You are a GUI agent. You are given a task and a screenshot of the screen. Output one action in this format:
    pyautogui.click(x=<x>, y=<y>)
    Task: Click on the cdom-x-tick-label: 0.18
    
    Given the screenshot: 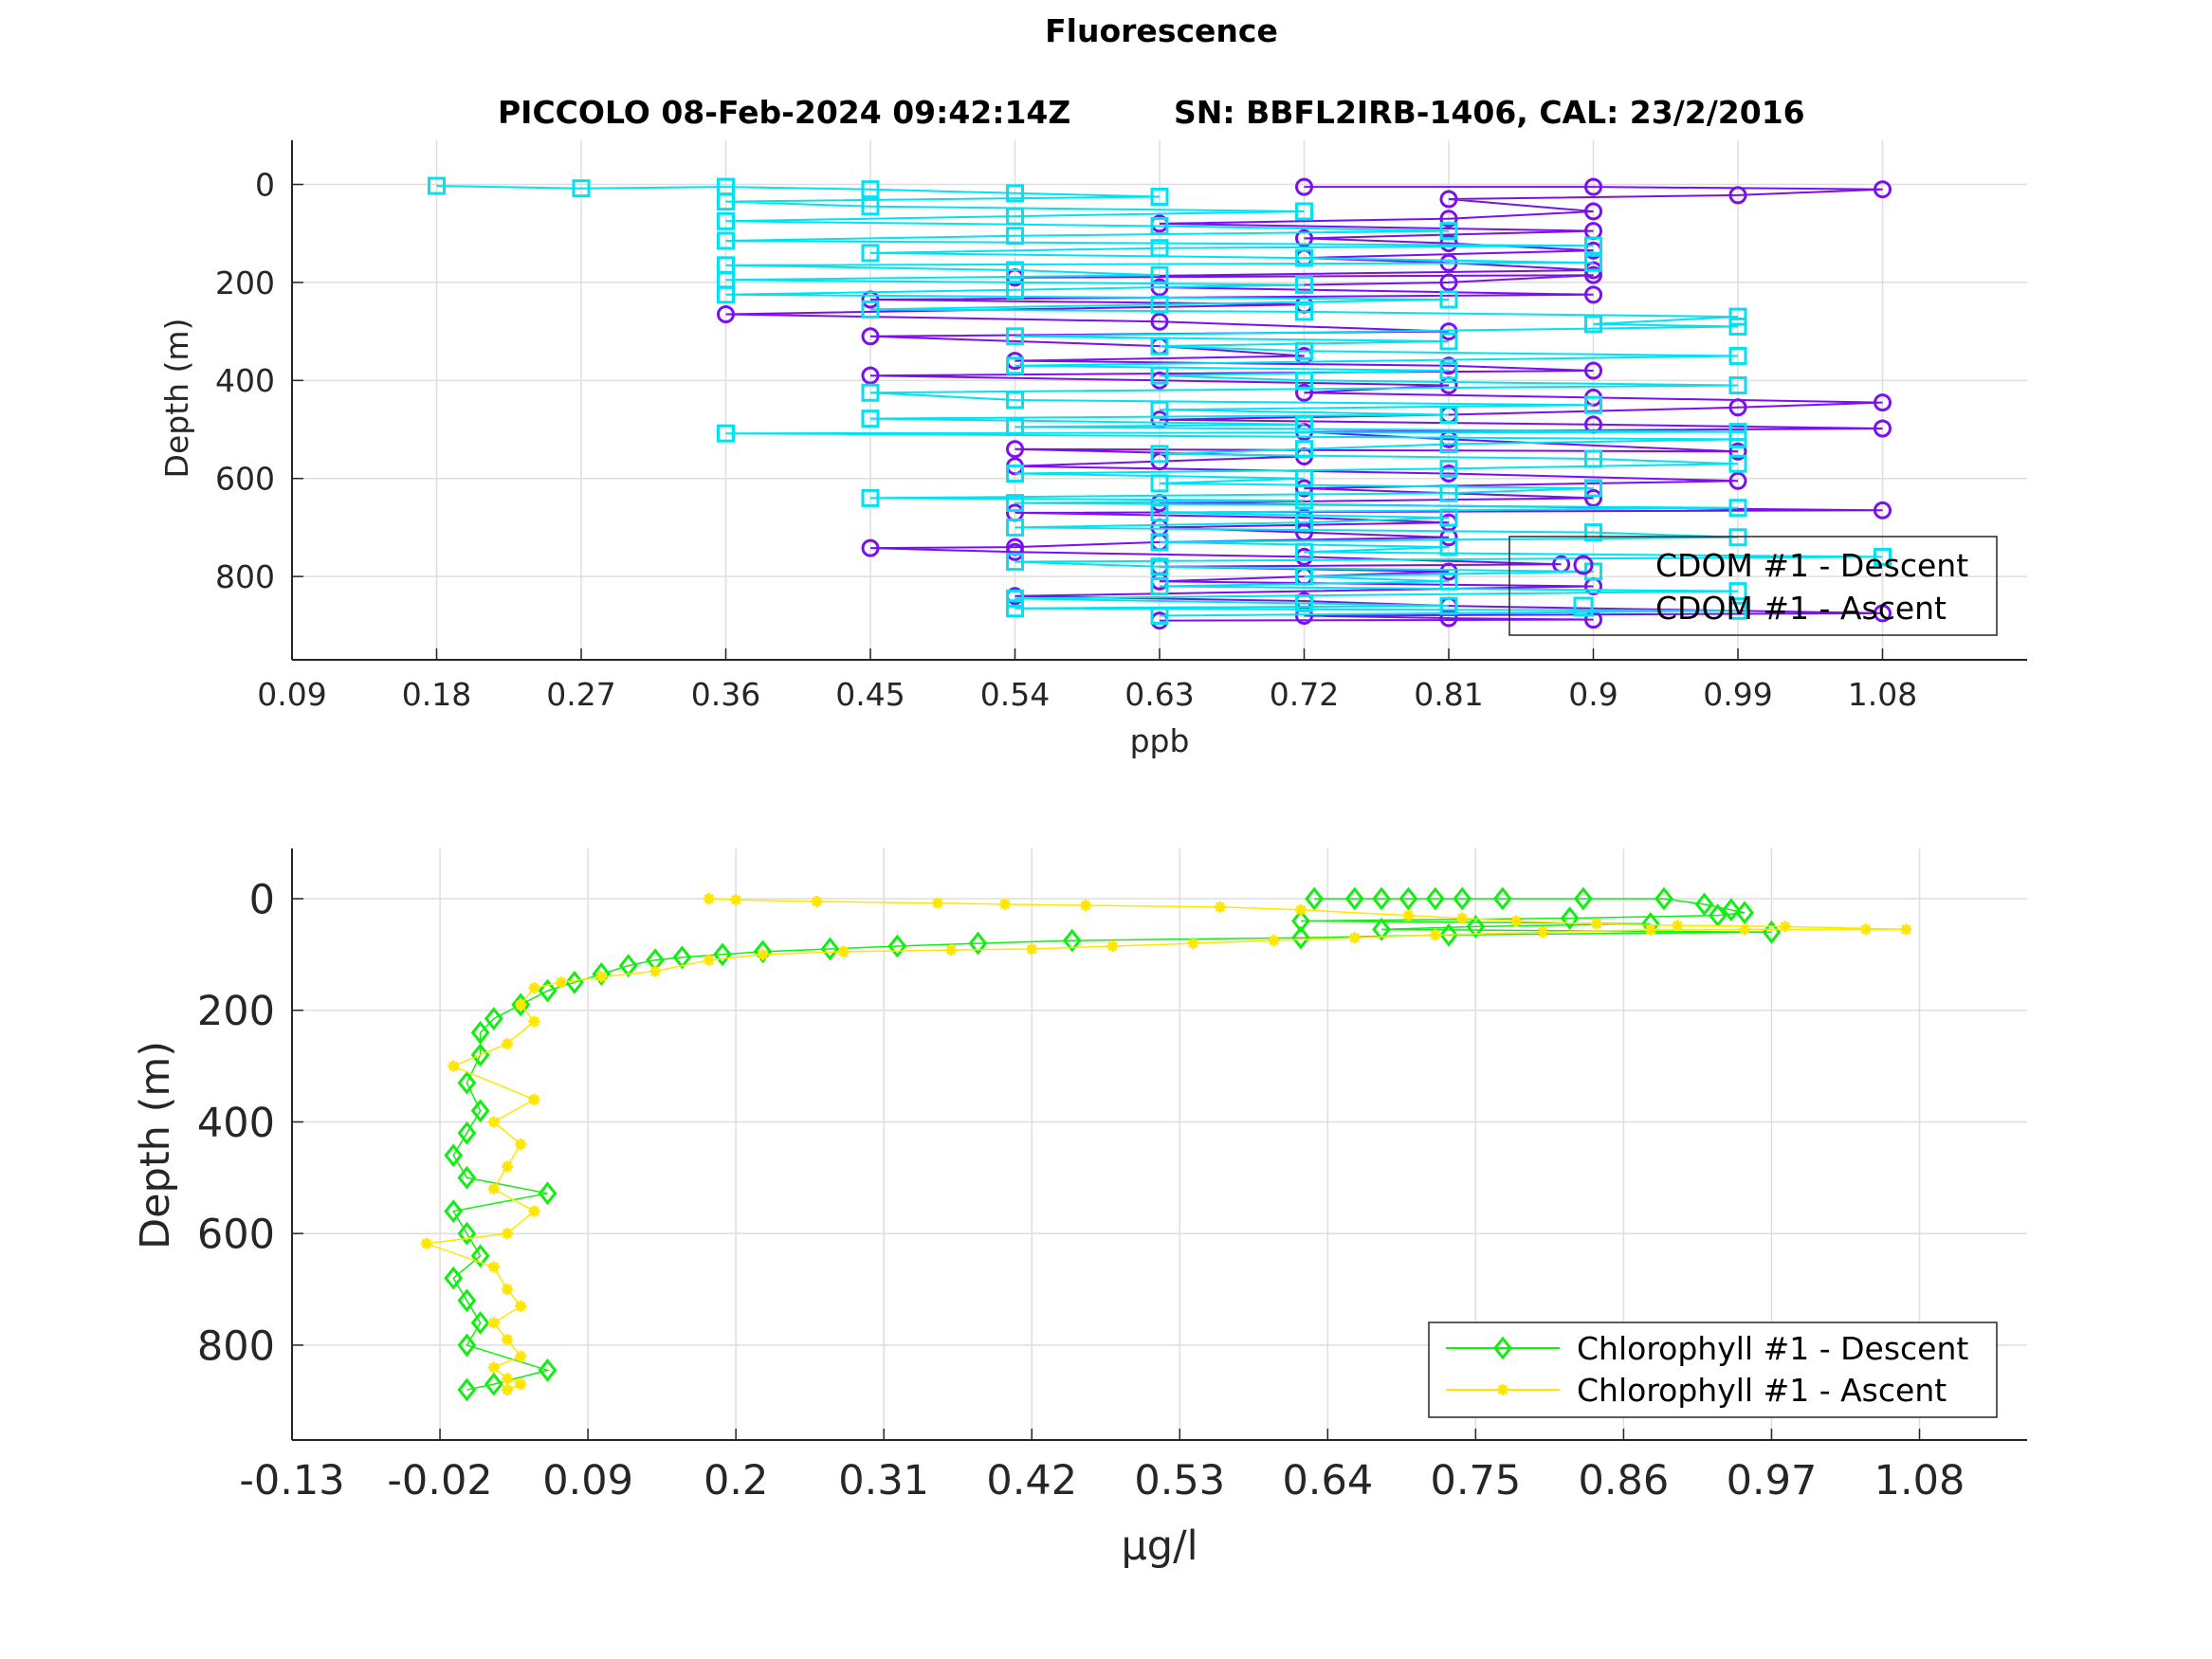 What is the action you would take?
    pyautogui.click(x=436, y=694)
    